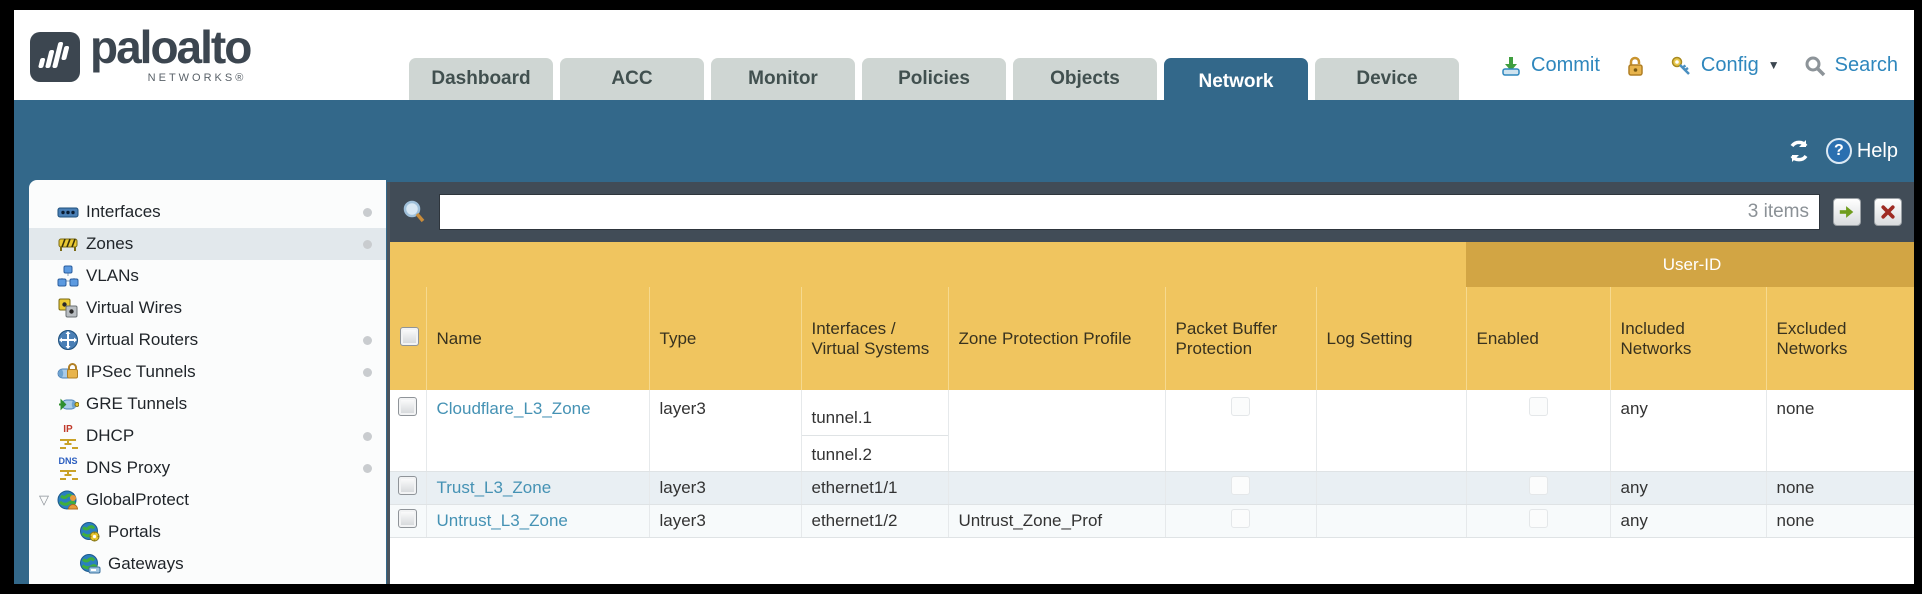  Describe the element at coordinates (842, 417) in the screenshot. I see `interface-entry: tunnel.1` at that location.